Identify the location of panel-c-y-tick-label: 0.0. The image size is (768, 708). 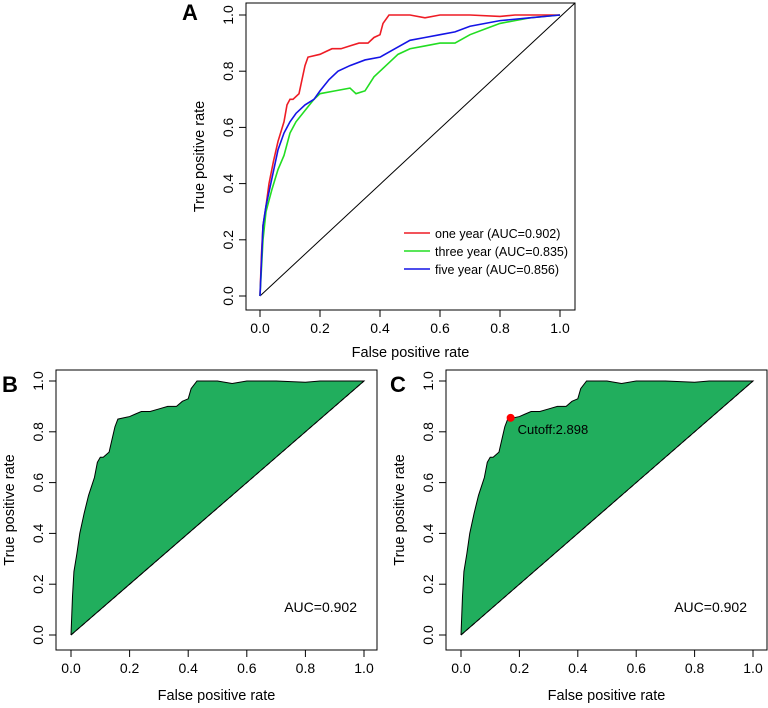
(428, 635).